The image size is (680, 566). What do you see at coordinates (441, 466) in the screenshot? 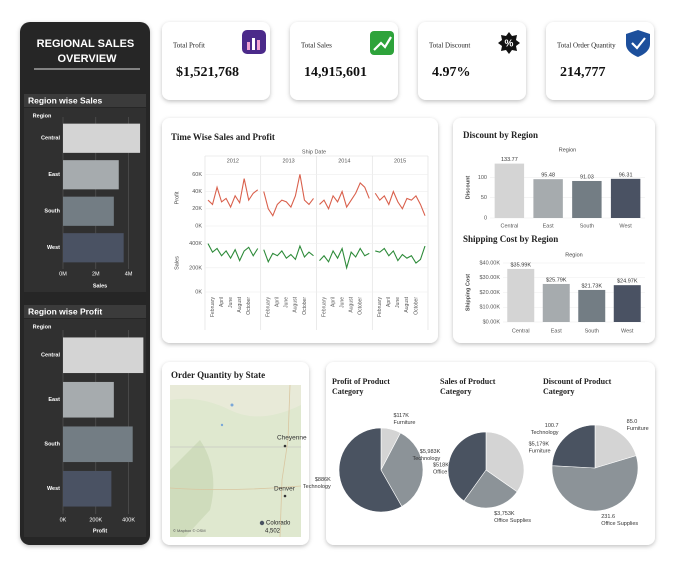
I see `data-label: $518K` at bounding box center [441, 466].